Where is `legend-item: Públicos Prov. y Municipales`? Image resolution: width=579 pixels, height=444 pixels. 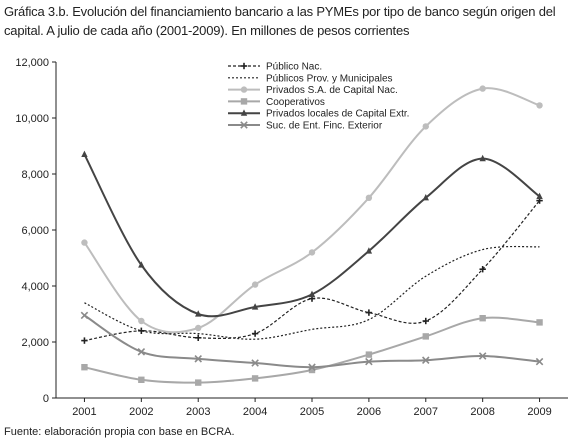 legend-item: Públicos Prov. y Municipales is located at coordinates (310, 78).